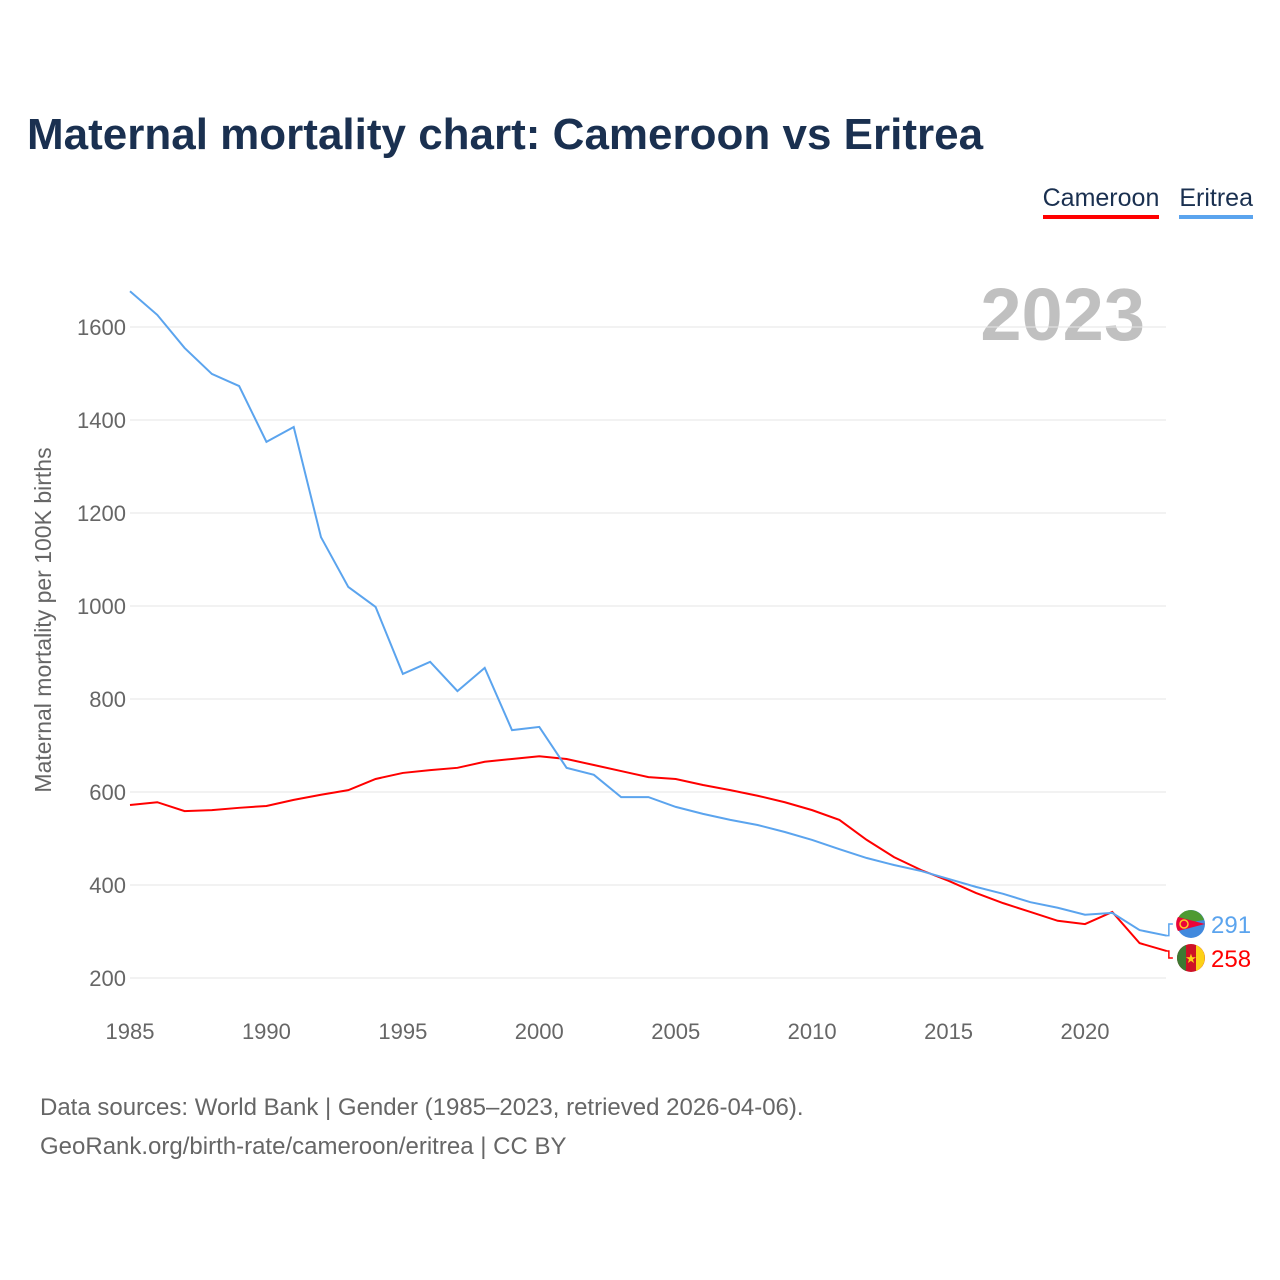  I want to click on x-tick-label: 1985, so click(130, 1031).